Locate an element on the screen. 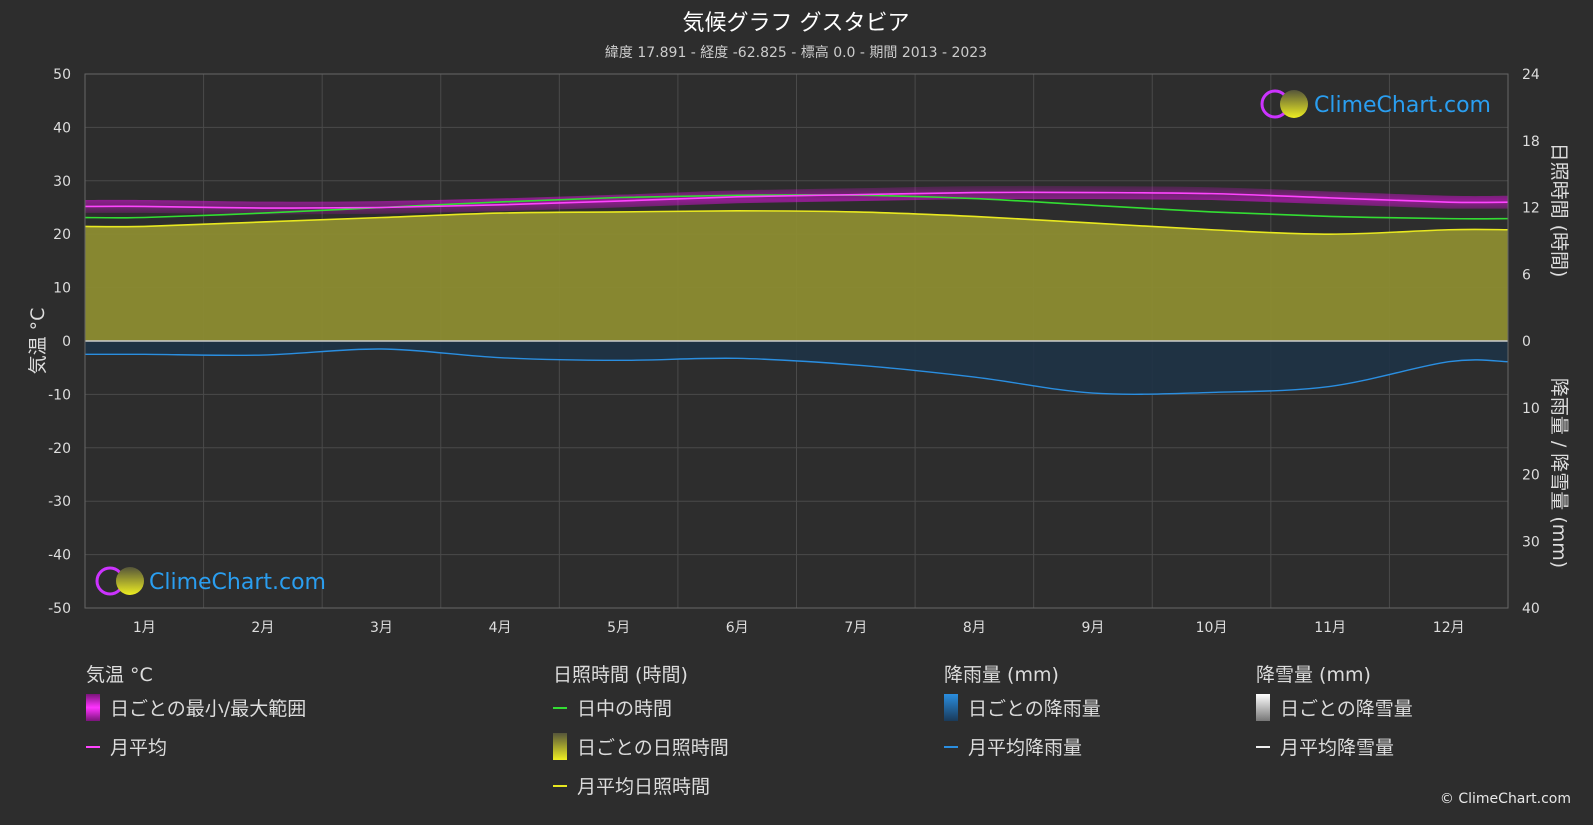  legend-item: 月平均日照時間 is located at coordinates (641, 785).